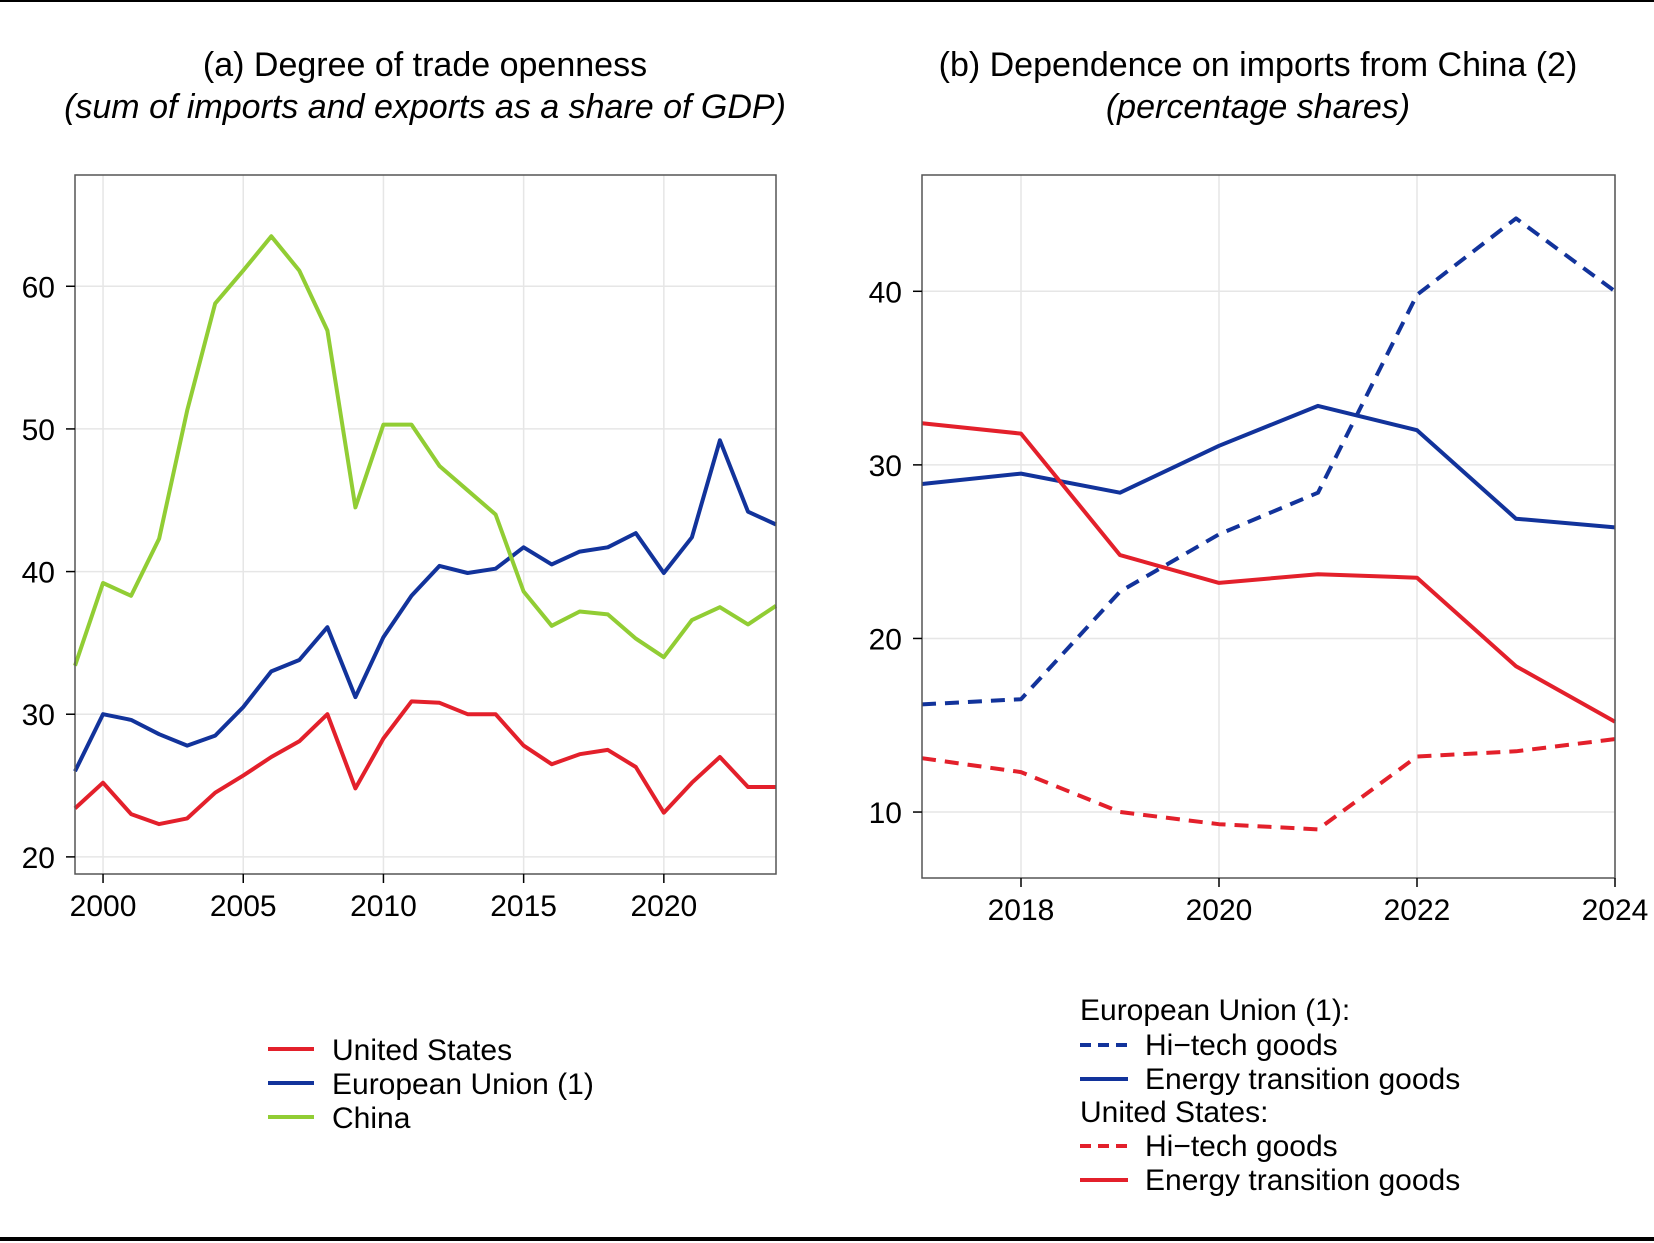 The image size is (1654, 1243). What do you see at coordinates (1268, 572) in the screenshot?
I see `panel-b-series-united-states-energy-transition-goods` at bounding box center [1268, 572].